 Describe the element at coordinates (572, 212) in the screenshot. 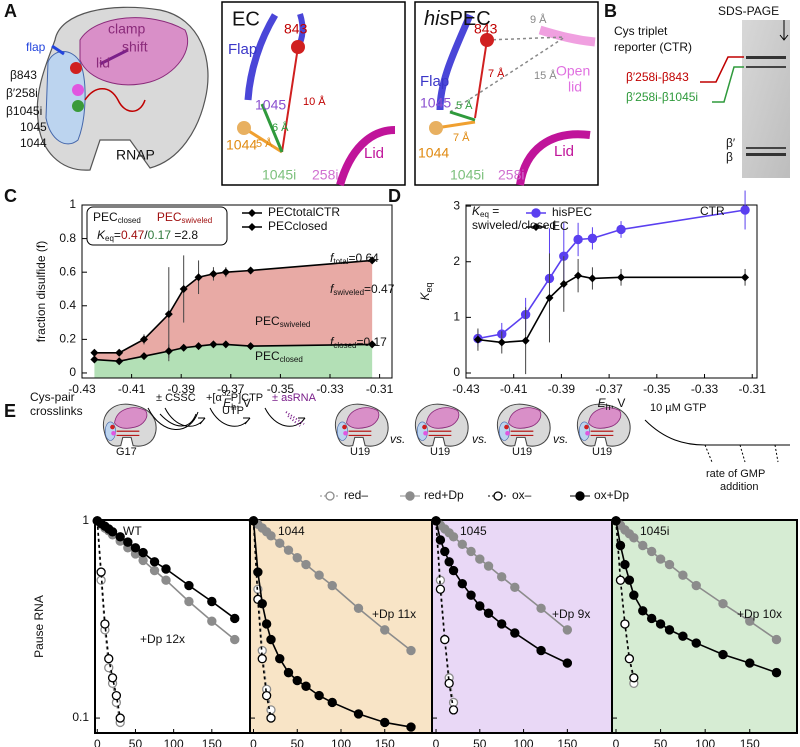

I see `legend-label: hisPEC` at that location.